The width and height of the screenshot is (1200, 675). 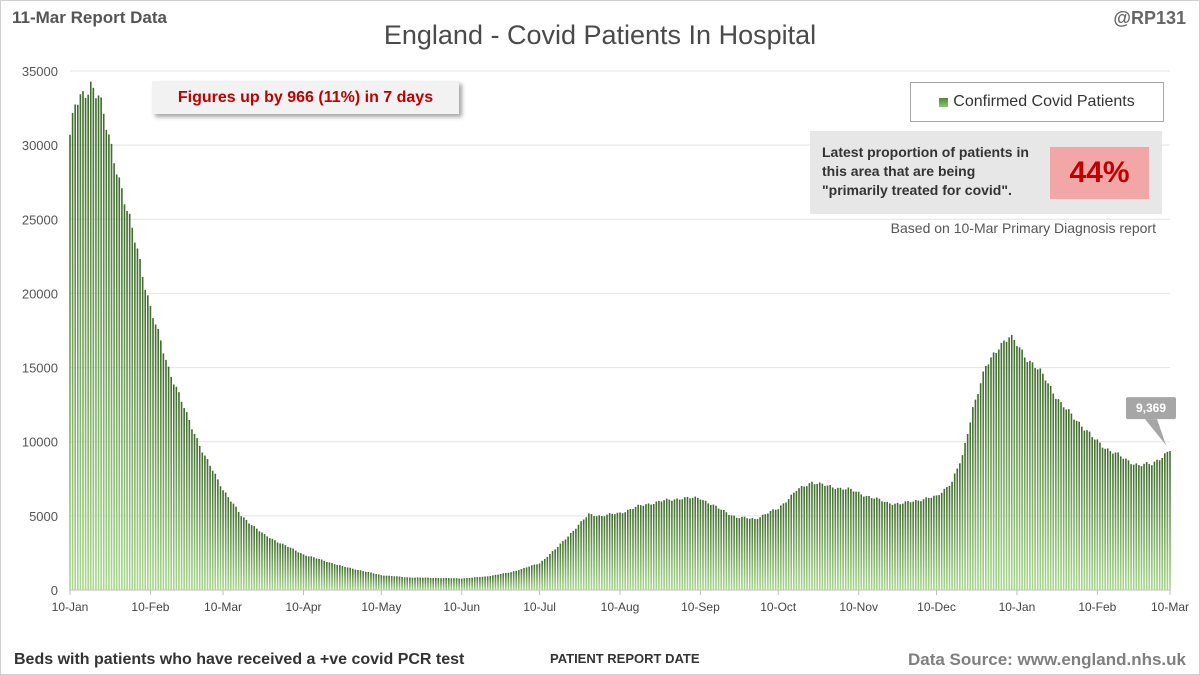 What do you see at coordinates (1023, 228) in the screenshot?
I see `based-on-note: Based on 10-Mar Primary Diagnosis report` at bounding box center [1023, 228].